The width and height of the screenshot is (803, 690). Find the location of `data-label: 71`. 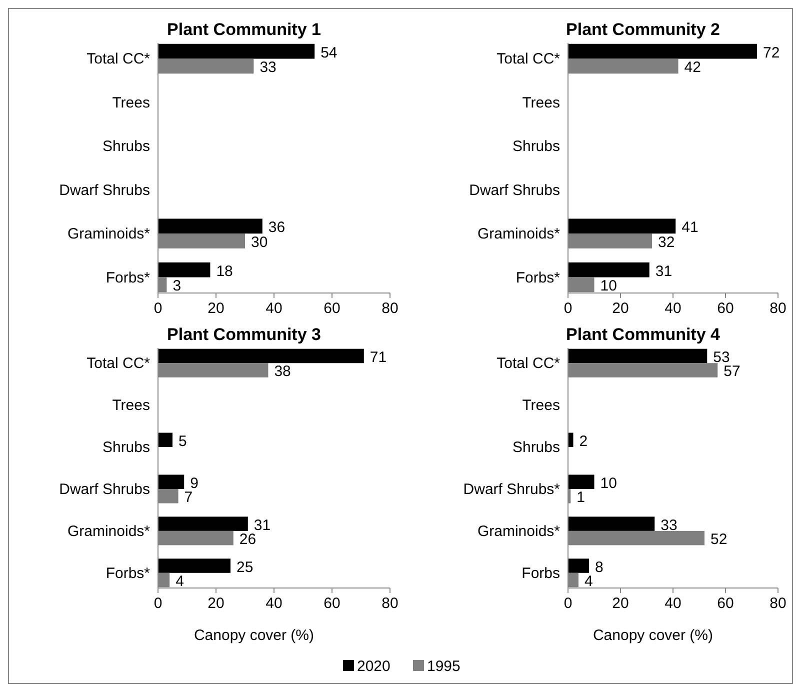

data-label: 71 is located at coordinates (378, 357).